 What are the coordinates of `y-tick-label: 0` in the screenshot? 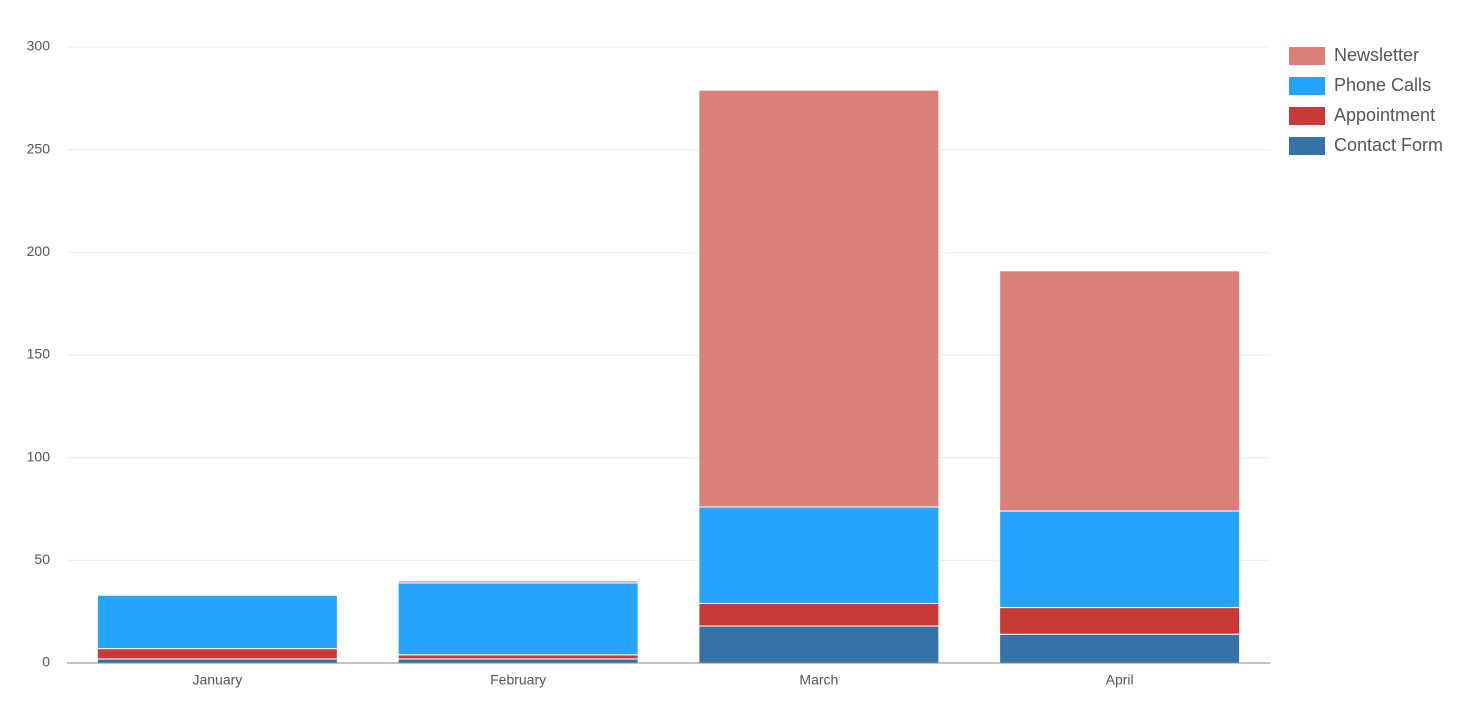 It's located at (46, 662).